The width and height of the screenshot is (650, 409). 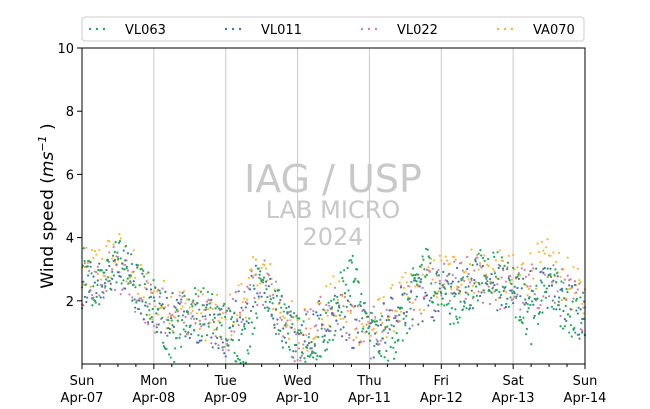 What do you see at coordinates (263, 30) in the screenshot?
I see `legend-item: VL011` at bounding box center [263, 30].